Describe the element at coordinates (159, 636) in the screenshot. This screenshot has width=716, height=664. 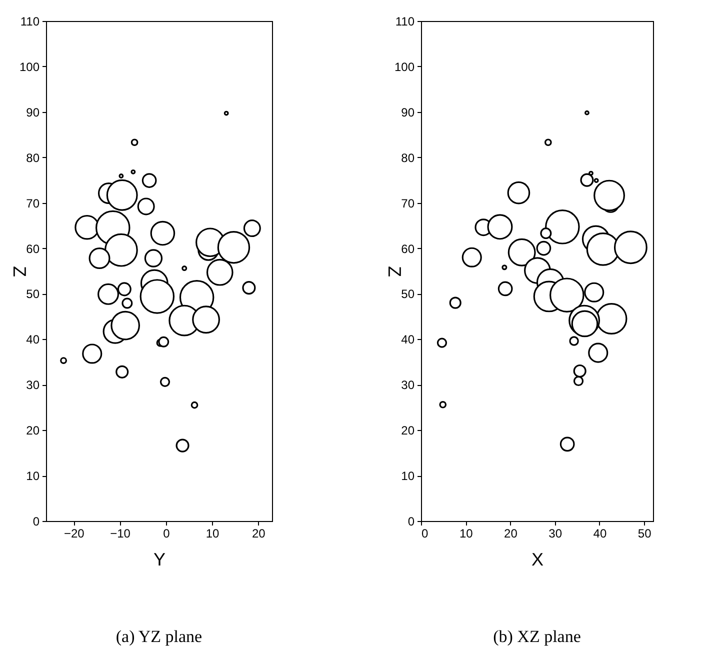
I see `text: (a) YZ plane` at that location.